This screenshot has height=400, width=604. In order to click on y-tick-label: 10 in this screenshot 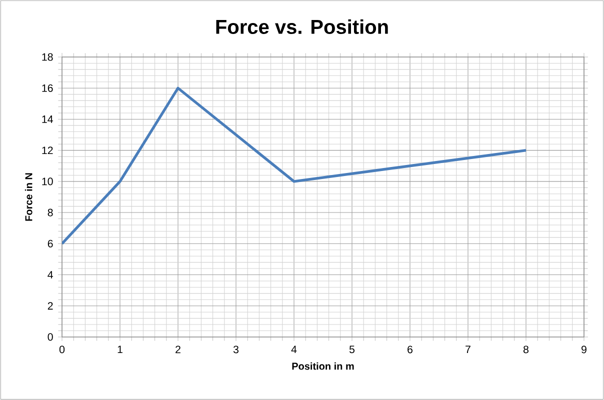, I will do `click(47, 182)`.